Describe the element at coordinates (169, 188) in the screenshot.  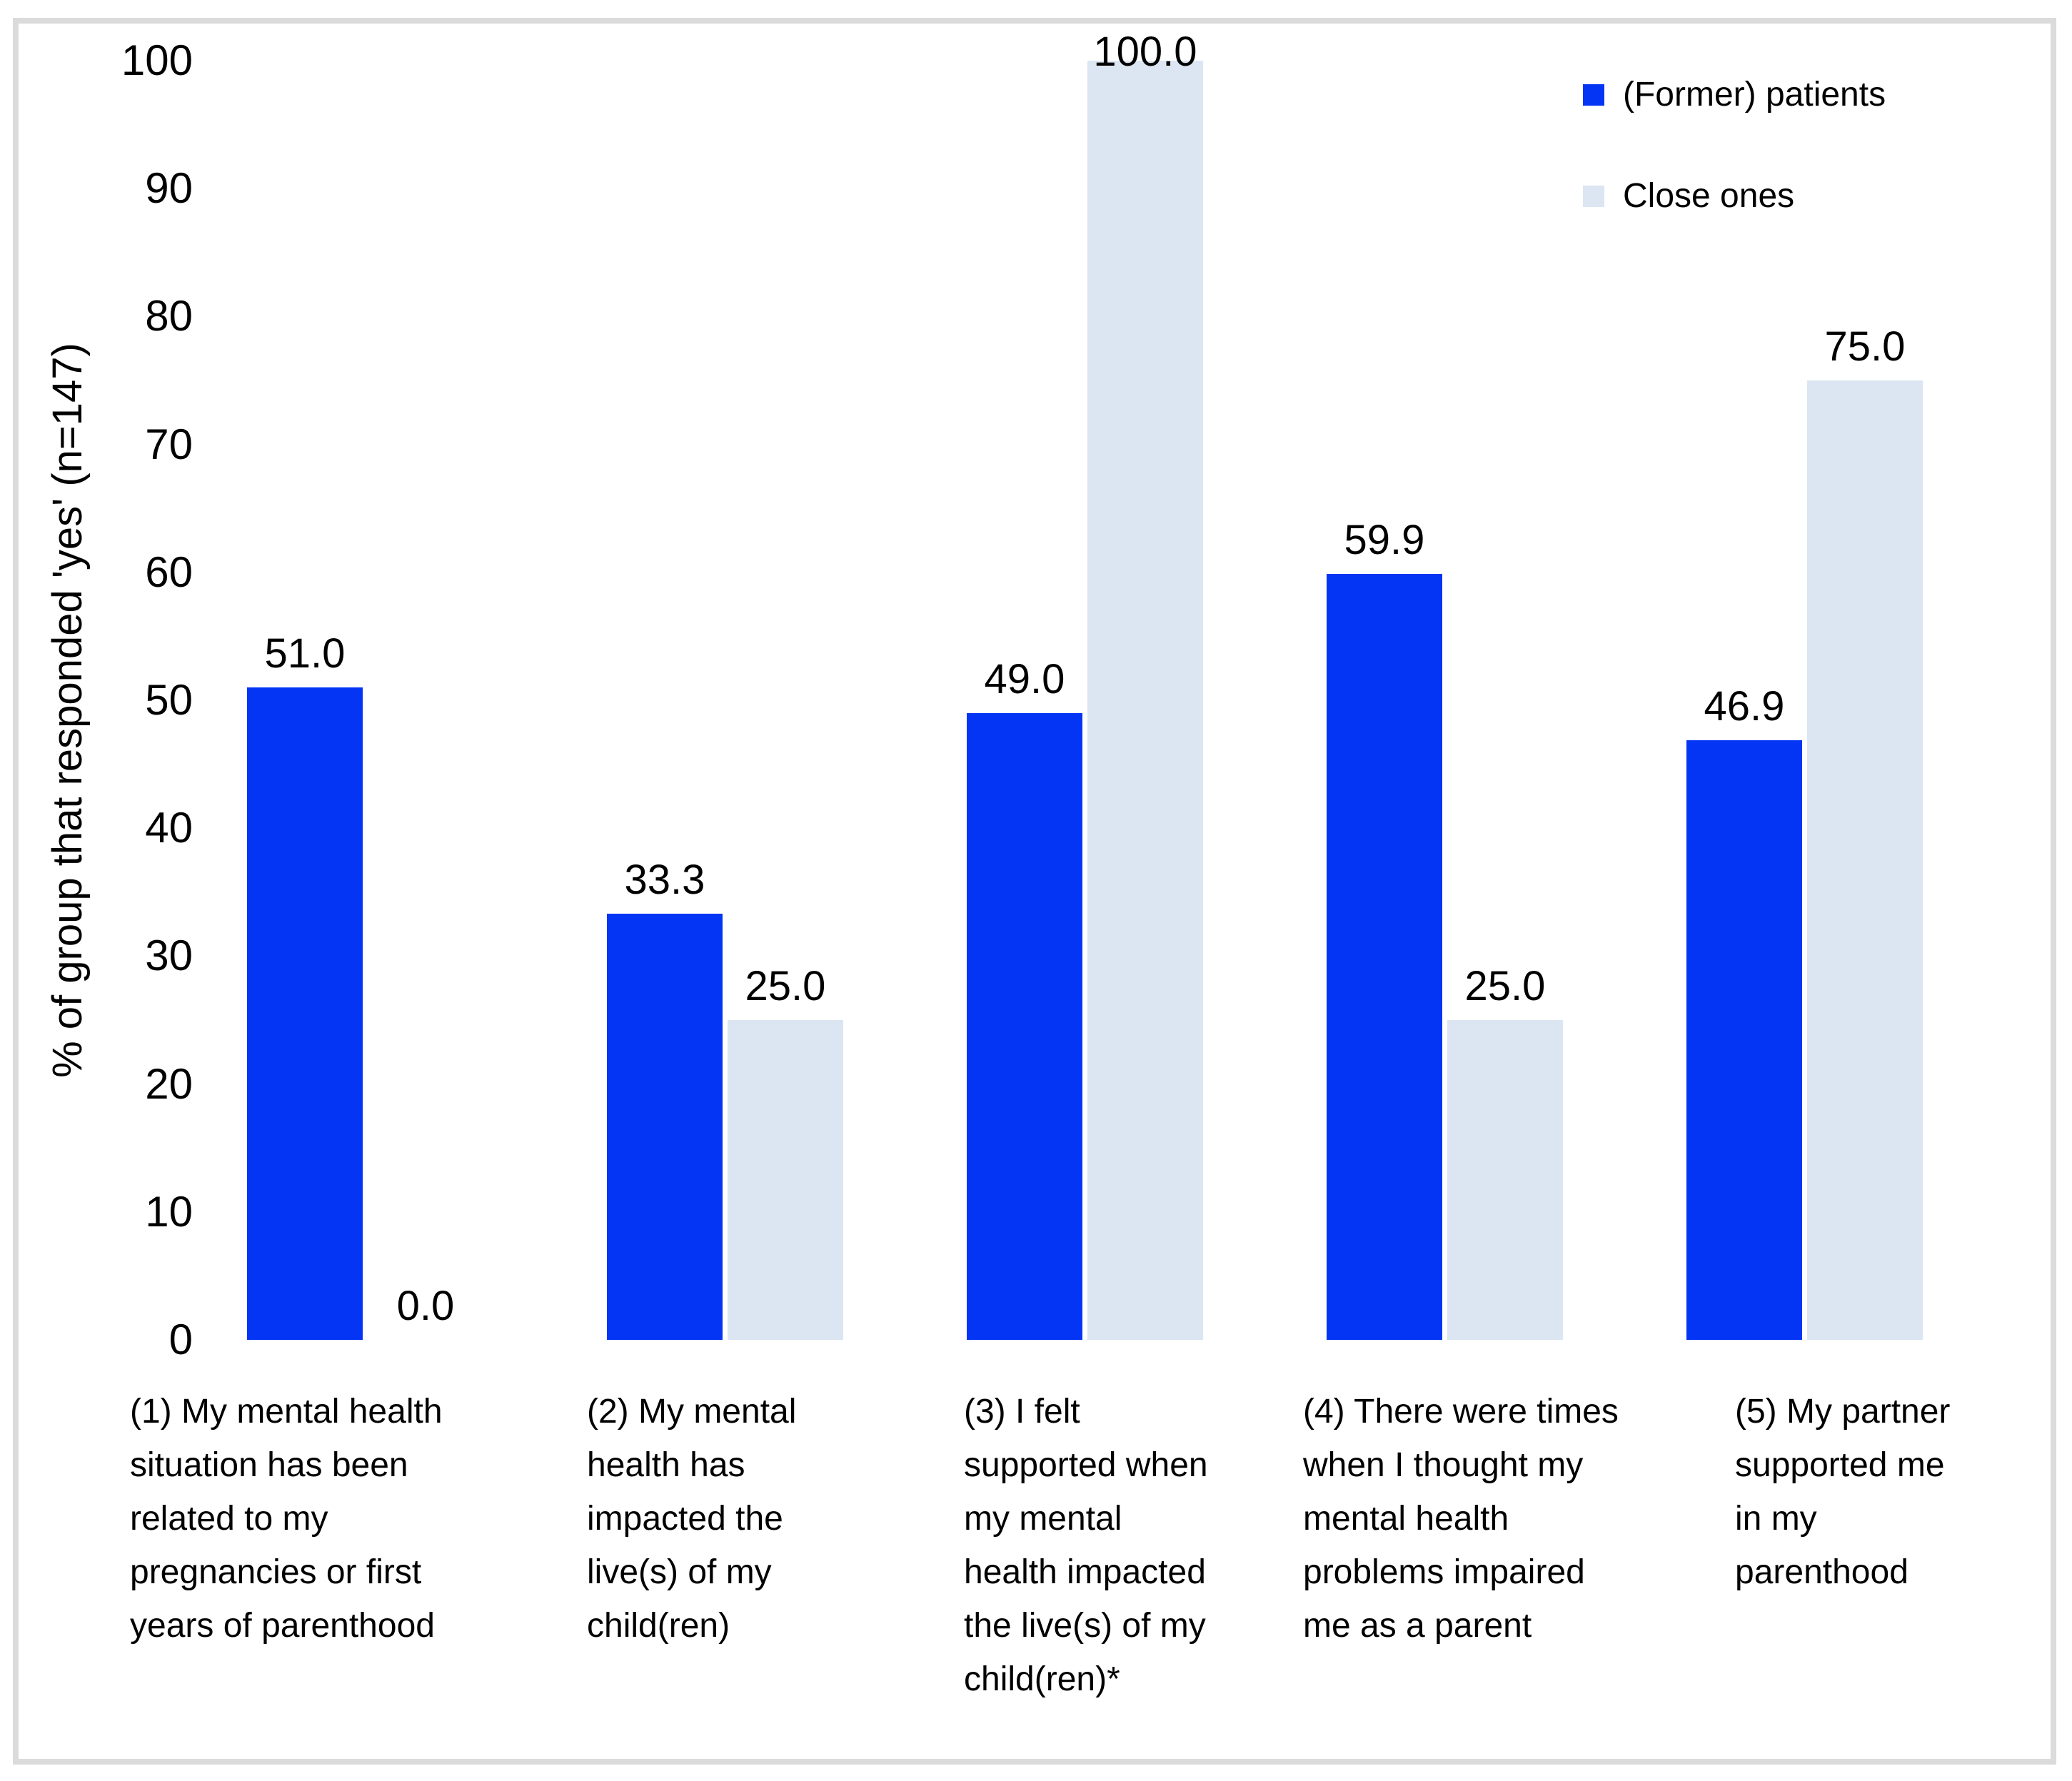
I see `y-axis-tick: 90` at that location.